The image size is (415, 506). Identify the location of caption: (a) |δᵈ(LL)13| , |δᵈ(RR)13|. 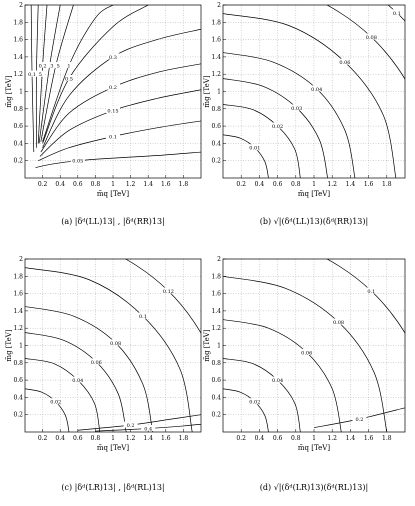
(113, 221).